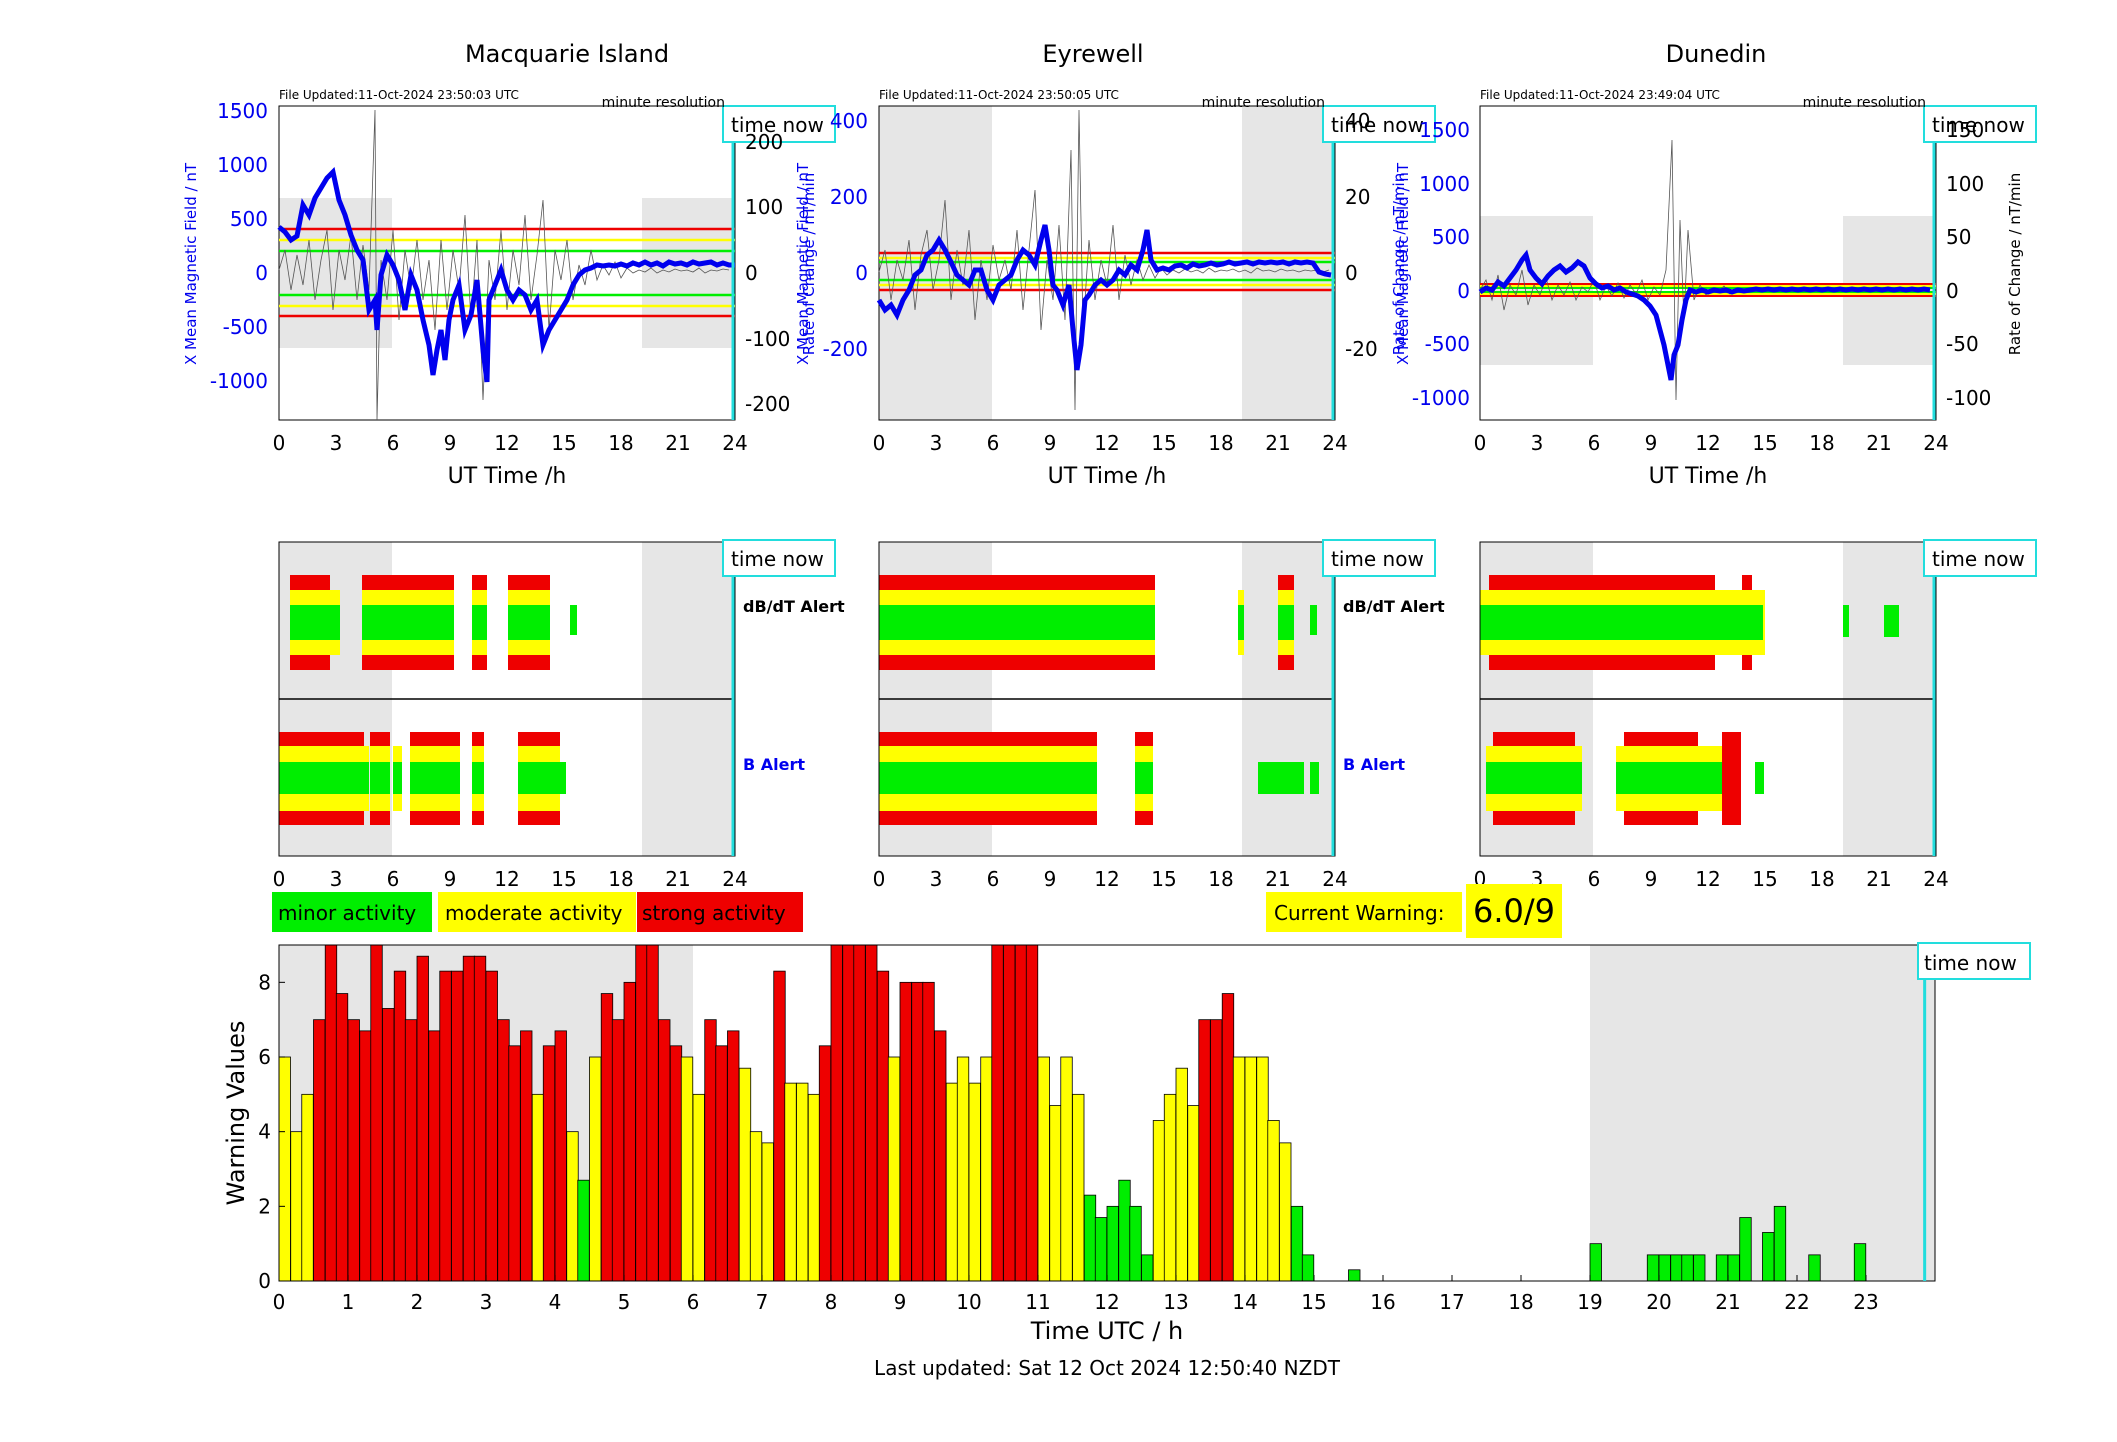 Image resolution: width=2117 pixels, height=1442 pixels. What do you see at coordinates (1106, 443) in the screenshot?
I see `x-tick: 12` at bounding box center [1106, 443].